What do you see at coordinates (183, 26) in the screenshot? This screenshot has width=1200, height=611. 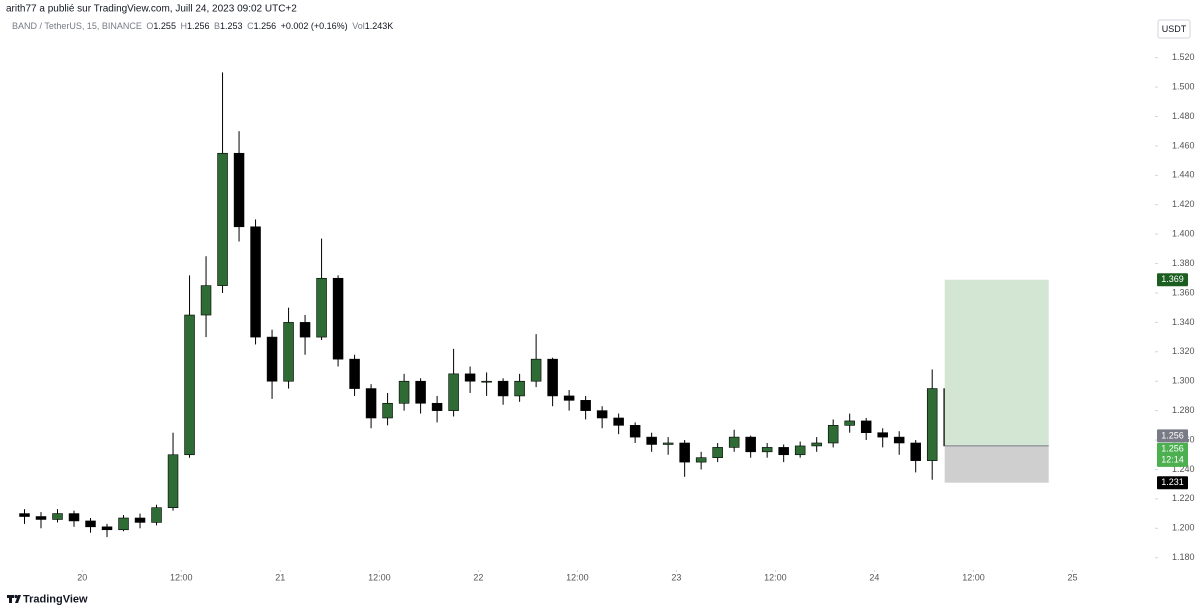 I see `legend-label: H` at bounding box center [183, 26].